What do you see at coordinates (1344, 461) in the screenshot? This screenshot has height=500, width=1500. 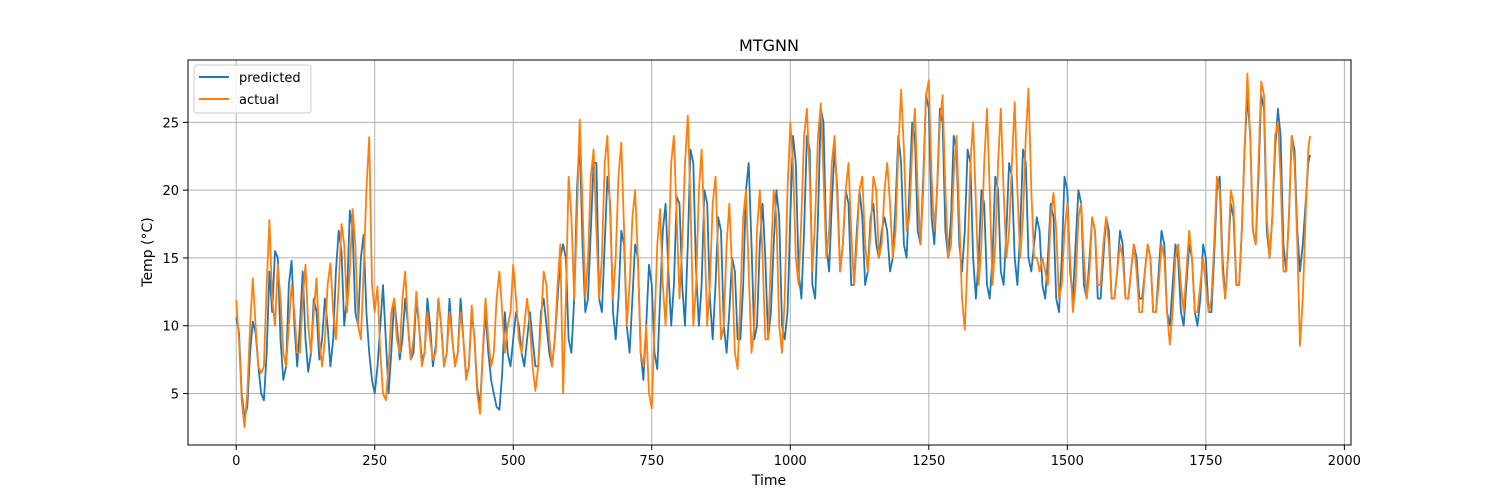 I see `x-tick-label: 2000` at bounding box center [1344, 461].